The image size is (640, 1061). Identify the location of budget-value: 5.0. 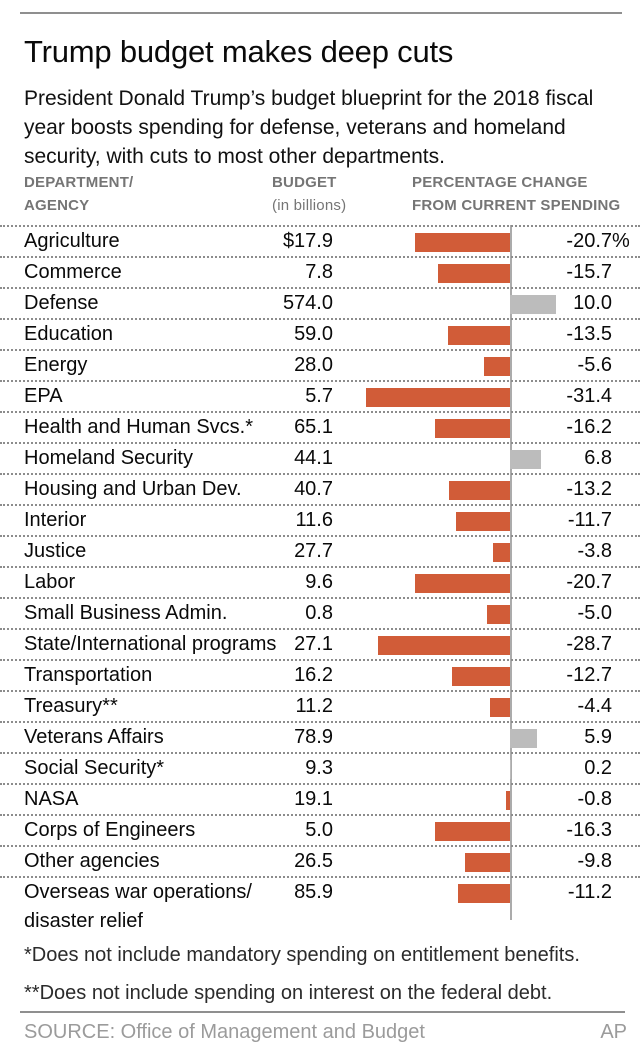
(319, 830).